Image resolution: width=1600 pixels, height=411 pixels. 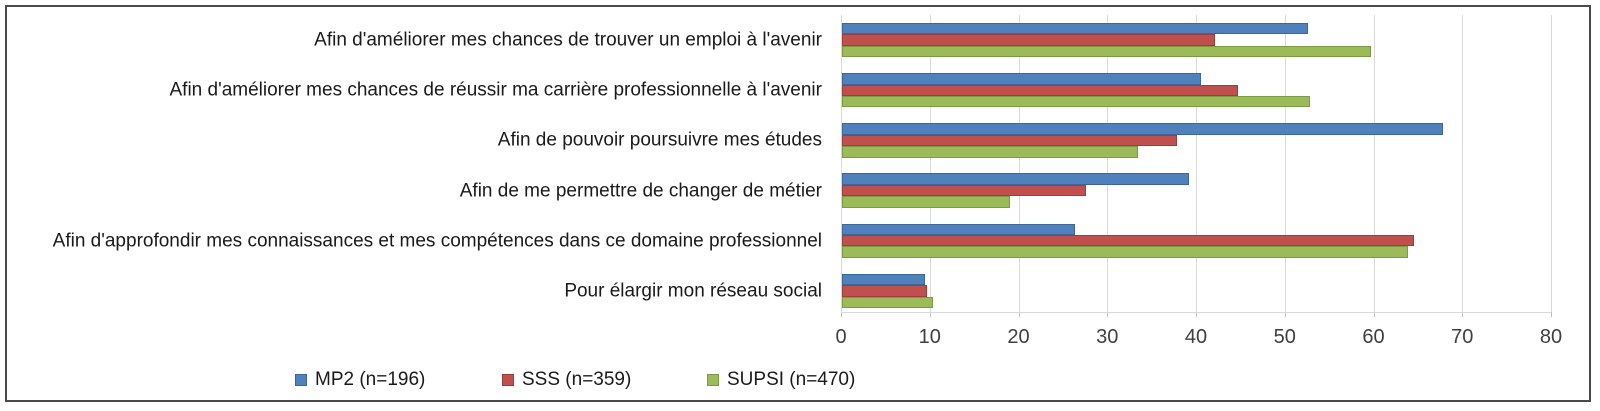 I want to click on category-label-3: Afin de pouvoir poursuivre mes études, so click(x=659, y=140).